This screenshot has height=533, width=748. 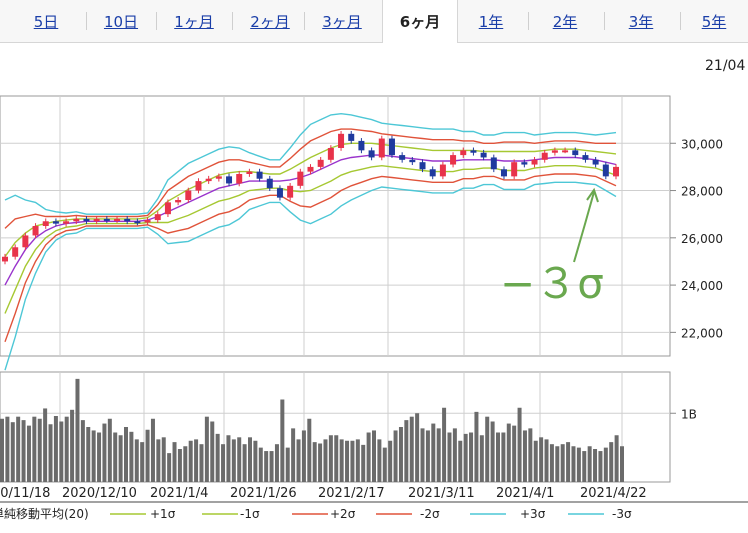 What do you see at coordinates (46, 22) in the screenshot?
I see `tab-0: 5日` at bounding box center [46, 22].